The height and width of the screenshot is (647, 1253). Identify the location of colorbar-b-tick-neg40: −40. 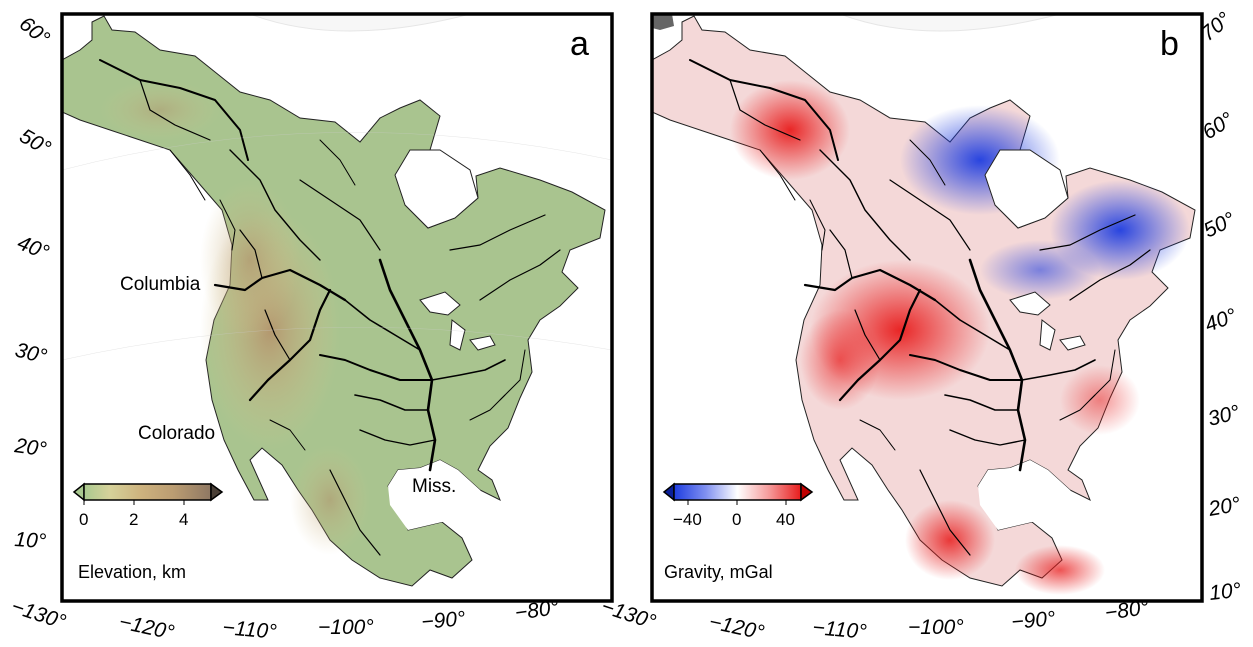
(687, 519).